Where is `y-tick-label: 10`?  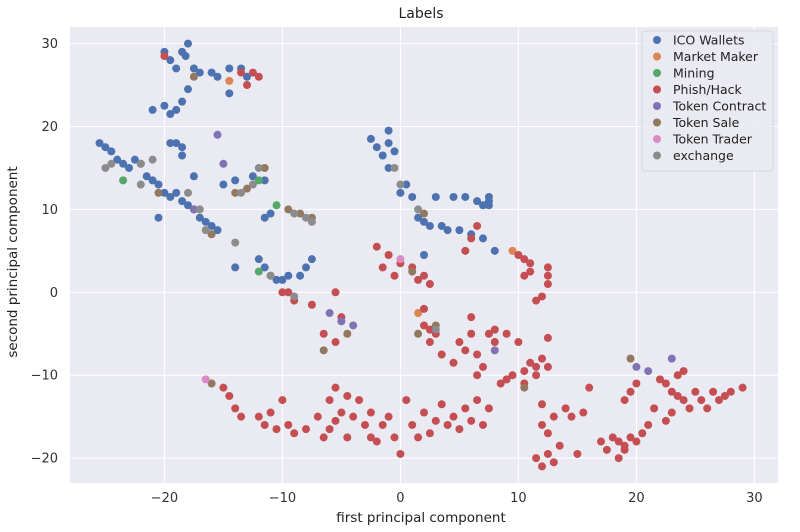 y-tick-label: 10 is located at coordinates (49, 210).